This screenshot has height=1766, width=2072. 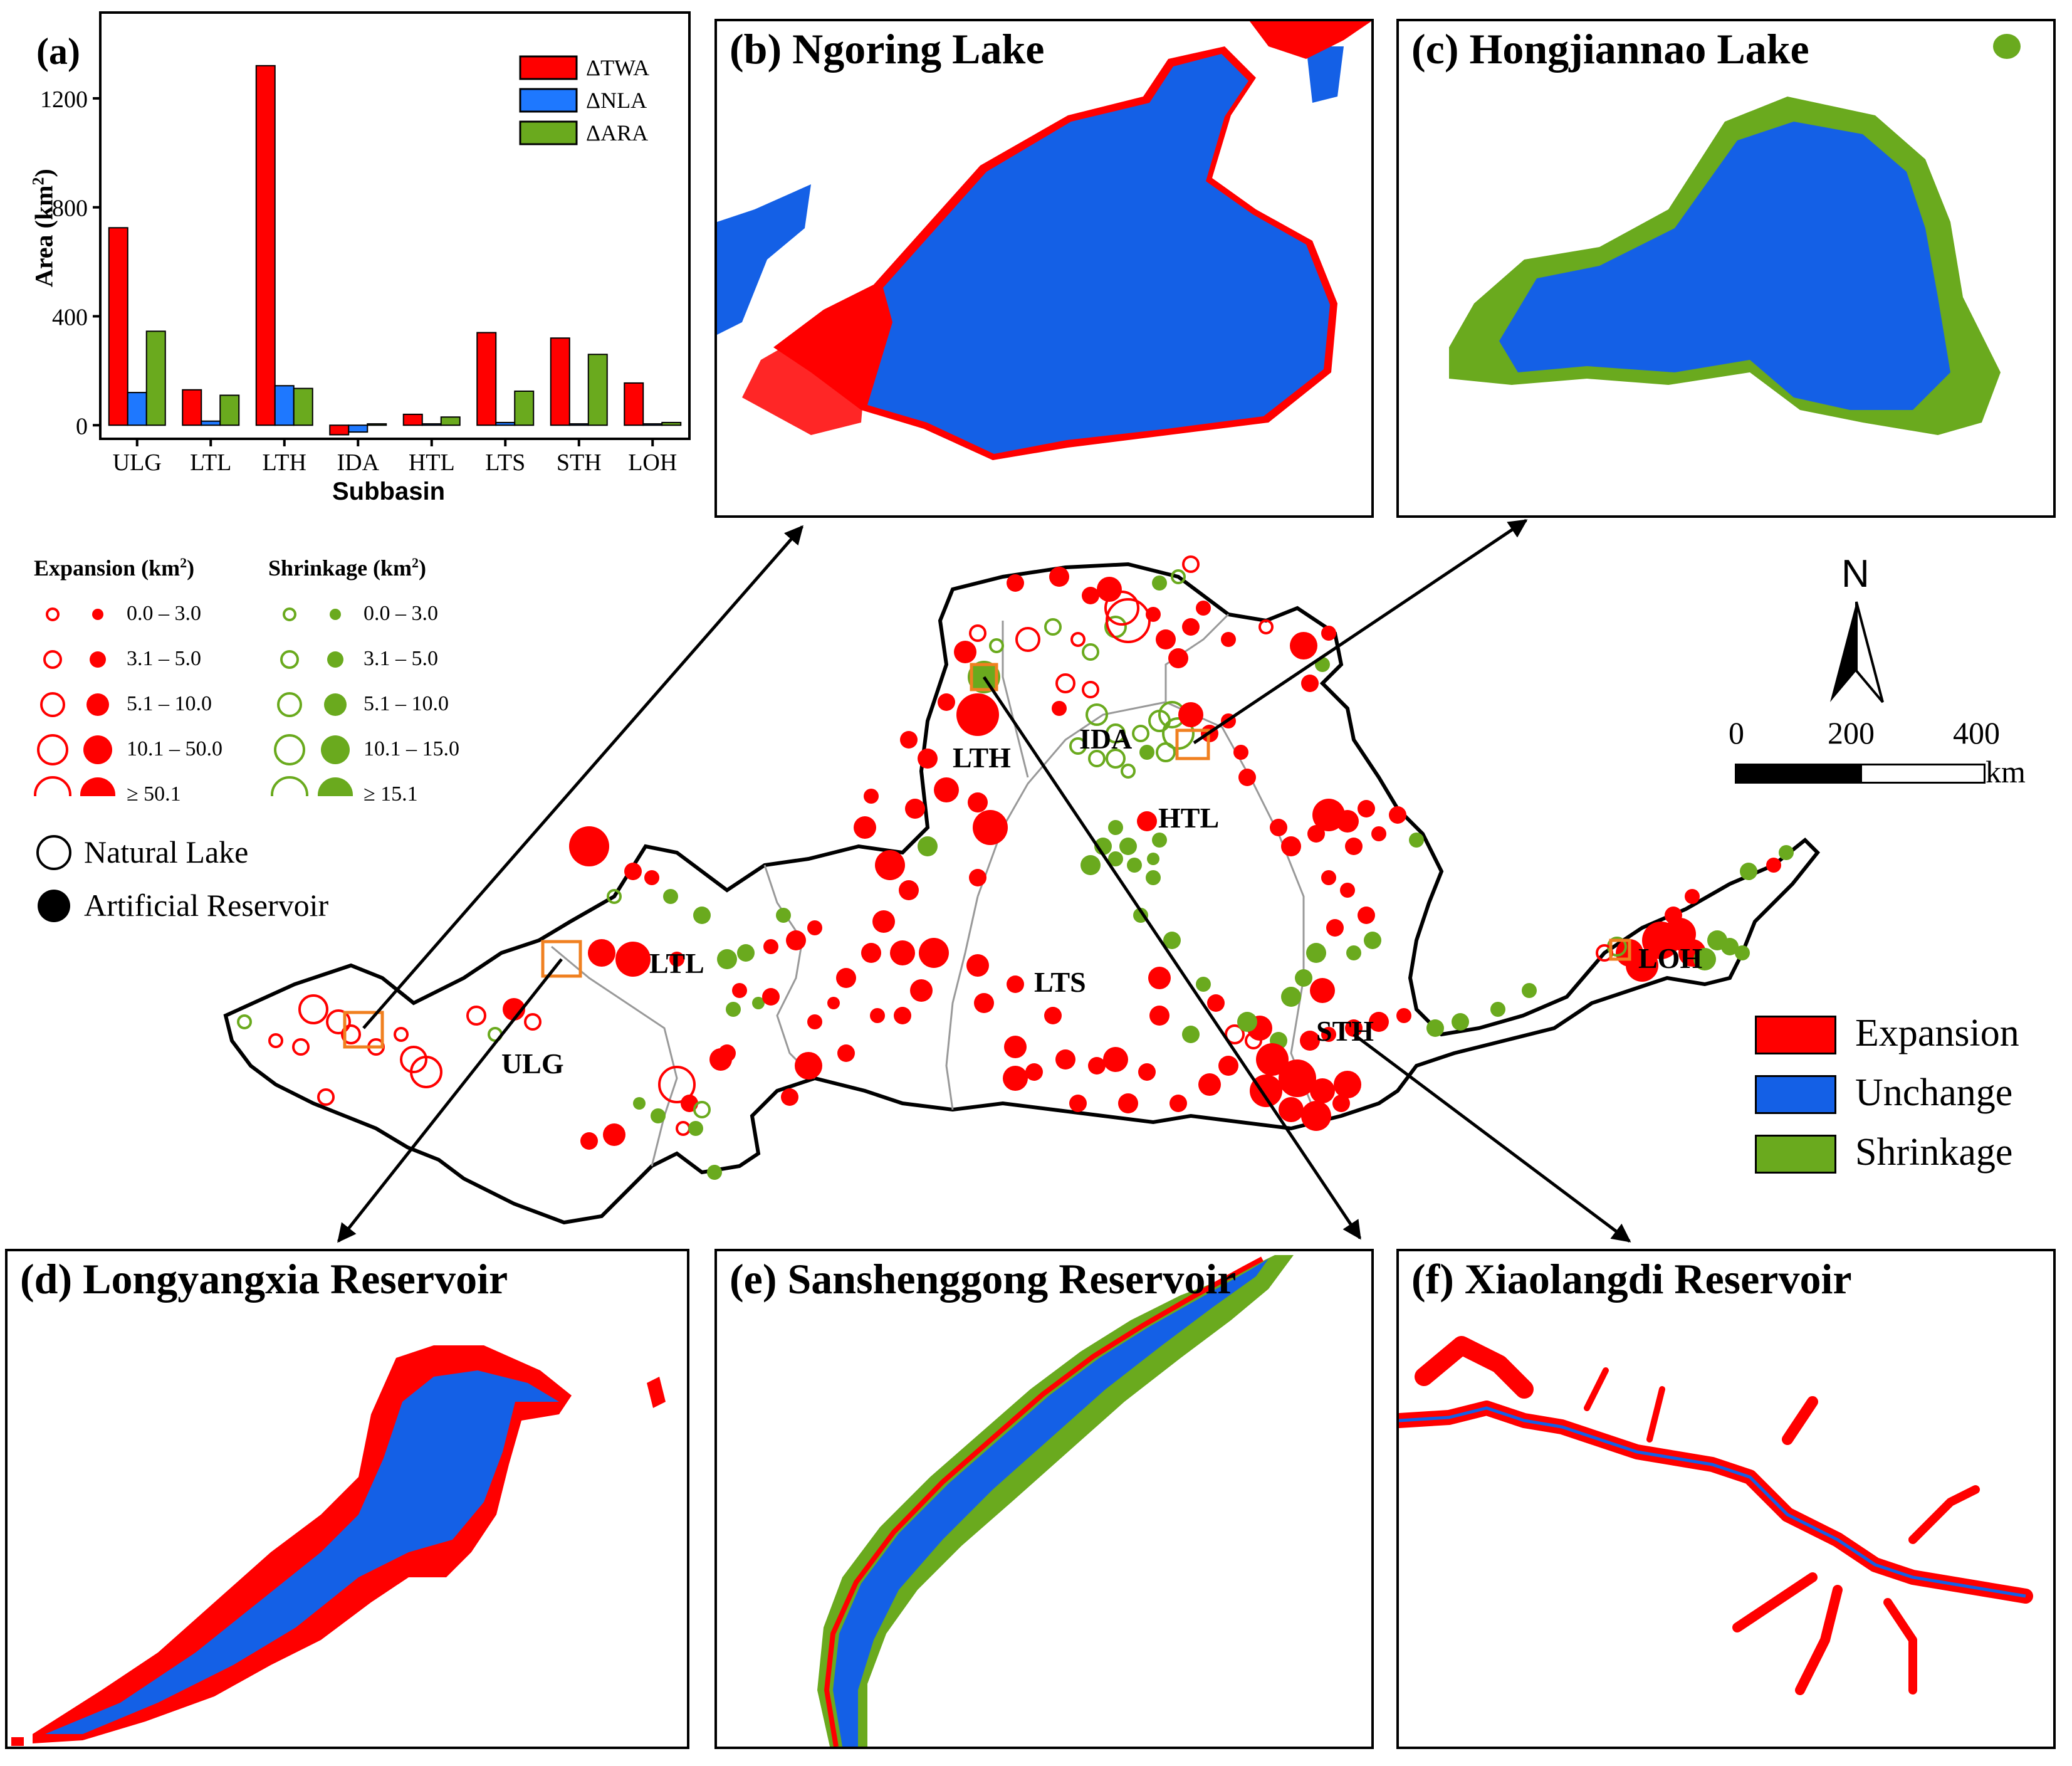 What do you see at coordinates (1857, 652) in the screenshot?
I see `north-arrow-icon` at bounding box center [1857, 652].